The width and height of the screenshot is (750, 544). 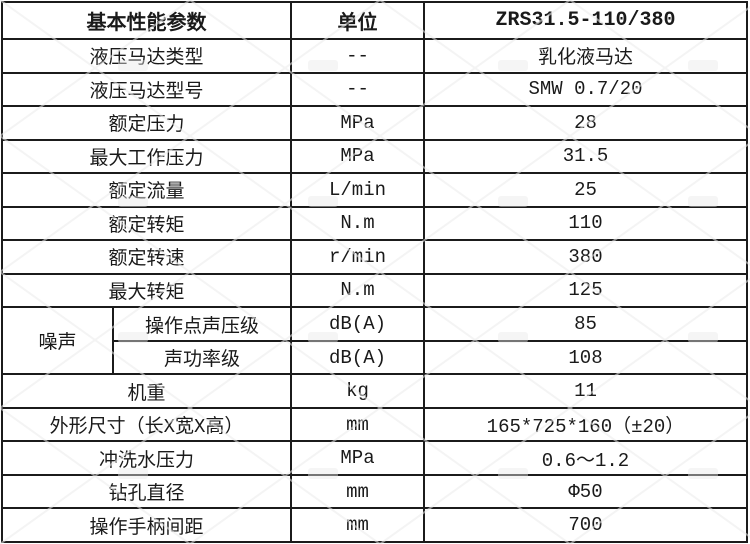 I want to click on param-cell: 液压马达型号, so click(x=146, y=89).